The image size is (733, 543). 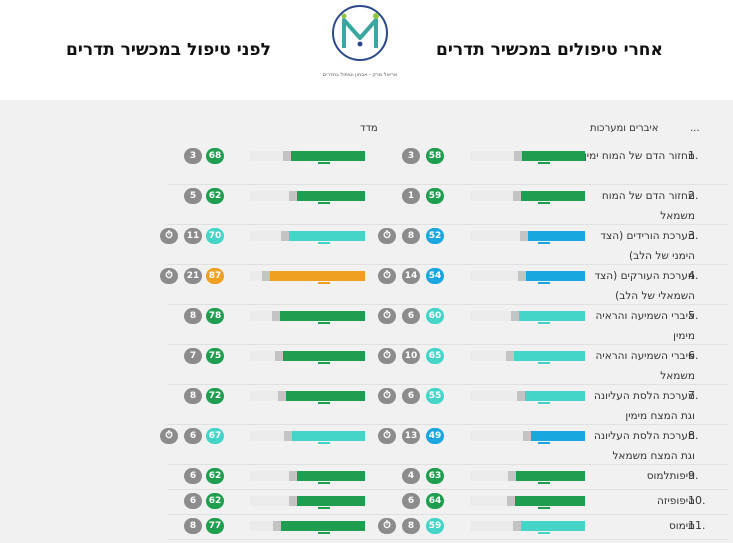 I want to click on row-label: מערכת העורקים (הצד השמאלי של הלב), so click(x=644, y=286).